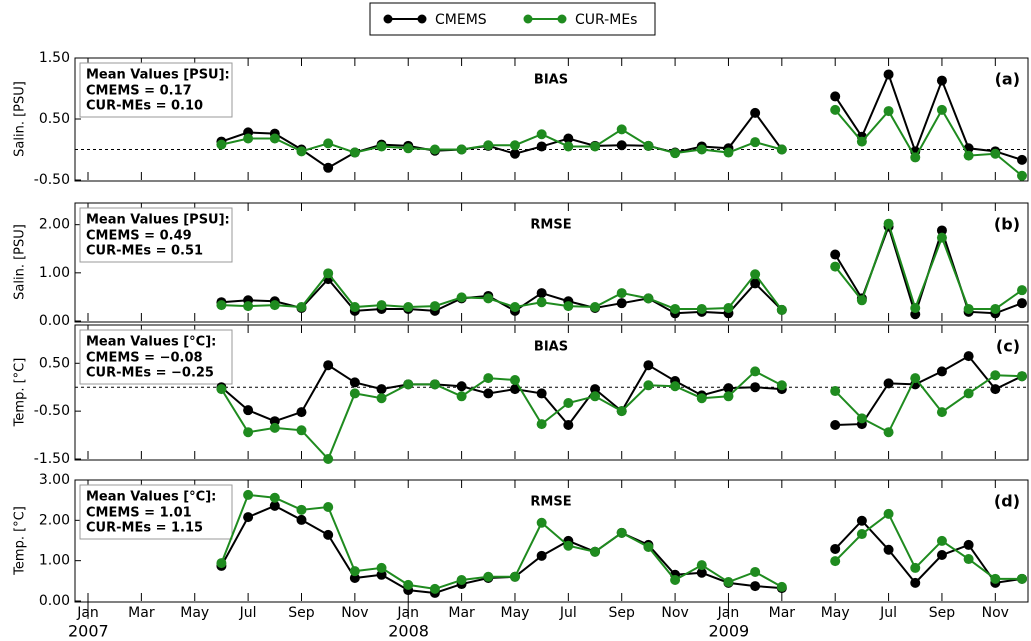 This screenshot has width=1031, height=641. Describe the element at coordinates (782, 613) in the screenshot. I see `x-tick-label: Mar` at that location.